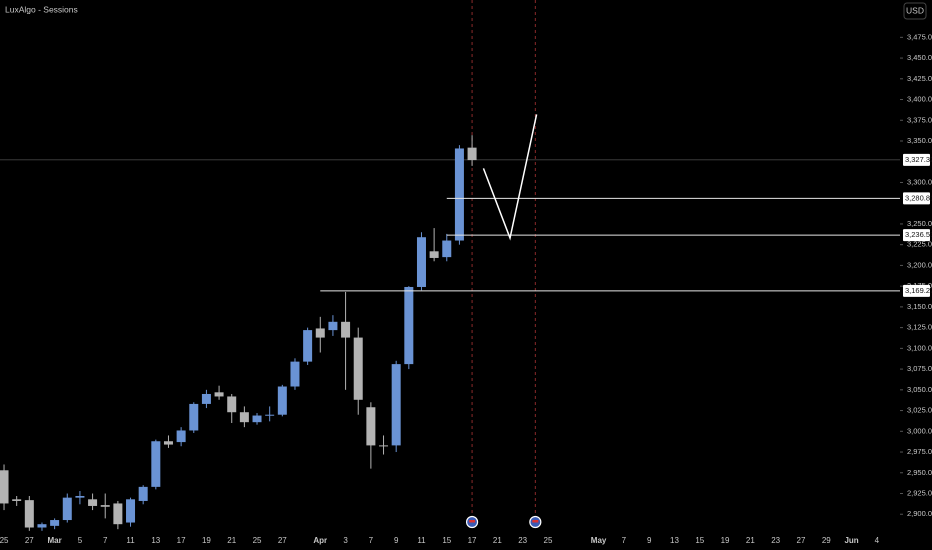 The height and width of the screenshot is (550, 932). What do you see at coordinates (919, 389) in the screenshot?
I see `y-tick-label: 3,050.00` at bounding box center [919, 389].